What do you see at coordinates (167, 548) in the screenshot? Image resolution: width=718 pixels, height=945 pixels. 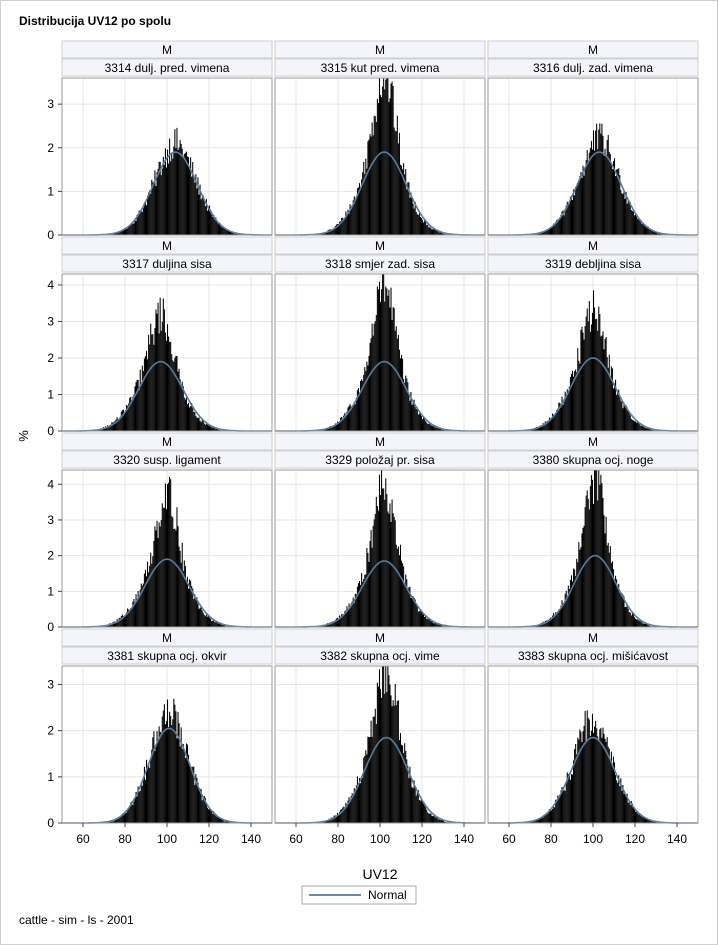 I see `panel-frame` at bounding box center [167, 548].